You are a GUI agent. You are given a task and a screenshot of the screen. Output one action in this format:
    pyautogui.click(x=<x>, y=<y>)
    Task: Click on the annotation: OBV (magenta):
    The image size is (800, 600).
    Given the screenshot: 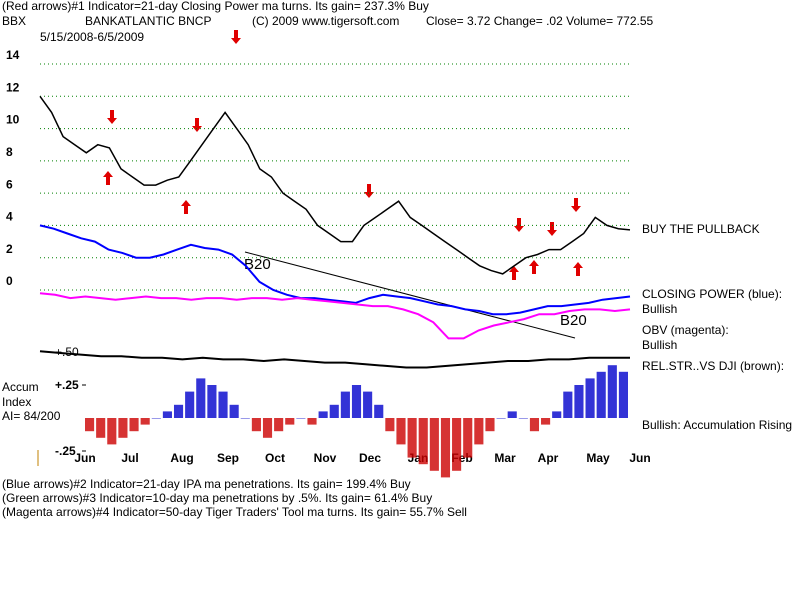 What is the action you would take?
    pyautogui.click(x=685, y=330)
    